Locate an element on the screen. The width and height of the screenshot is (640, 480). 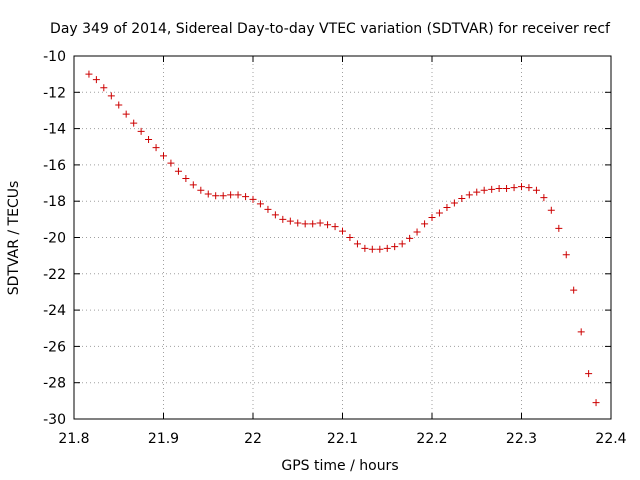
y-tick-label: -28 is located at coordinates (54, 384).